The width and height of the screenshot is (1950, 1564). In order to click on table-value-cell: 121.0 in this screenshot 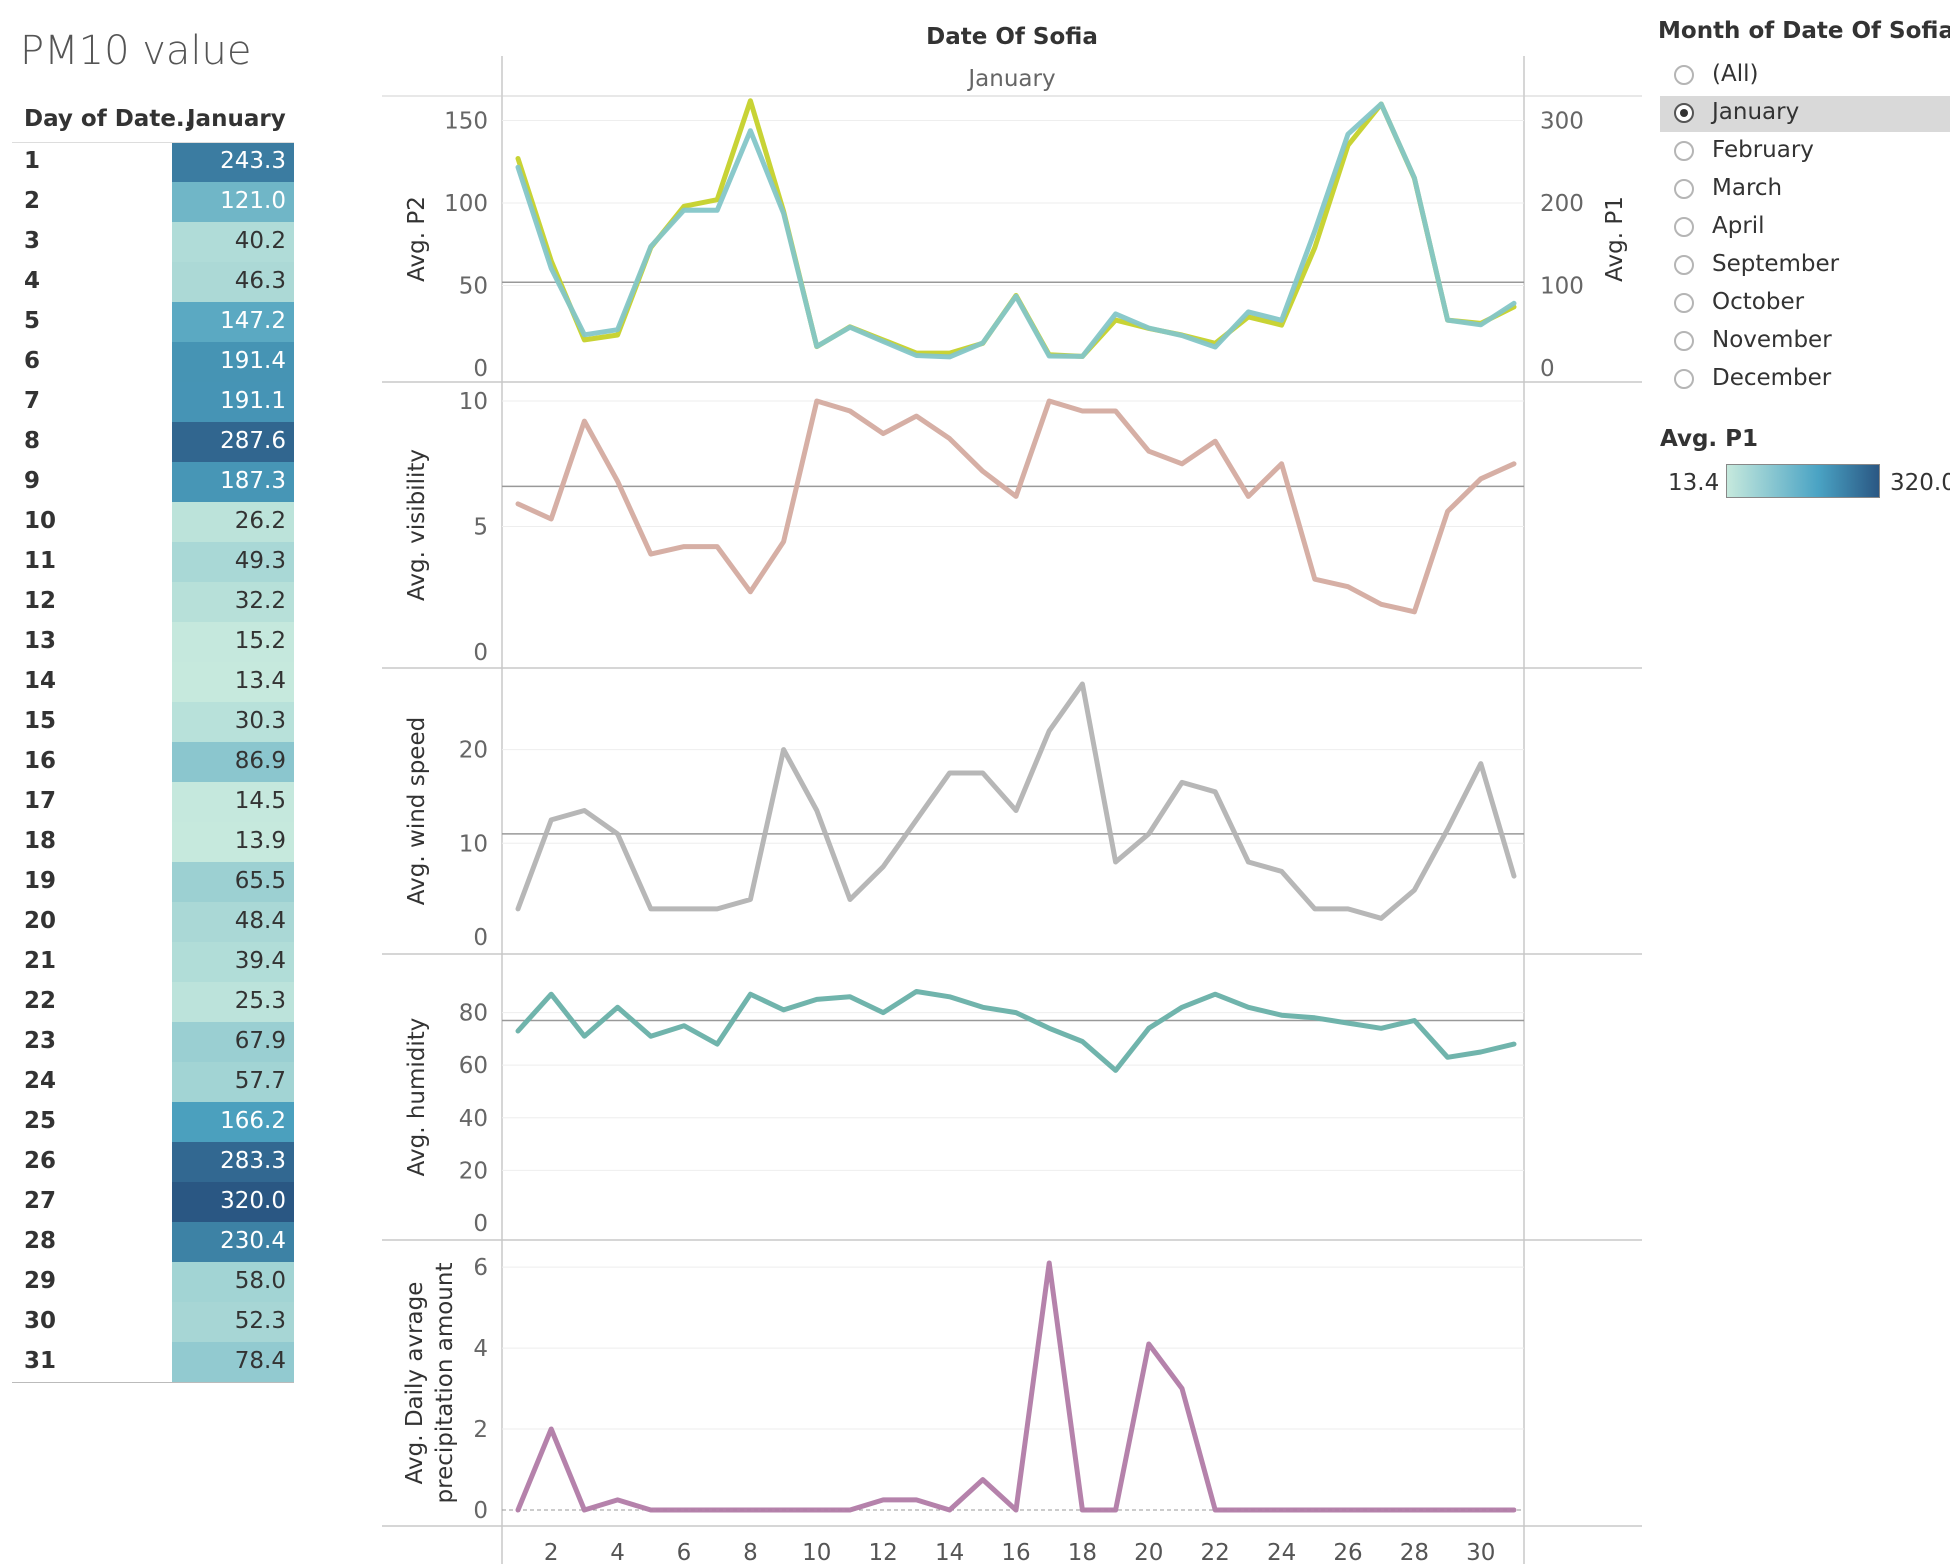, I will do `click(233, 202)`.